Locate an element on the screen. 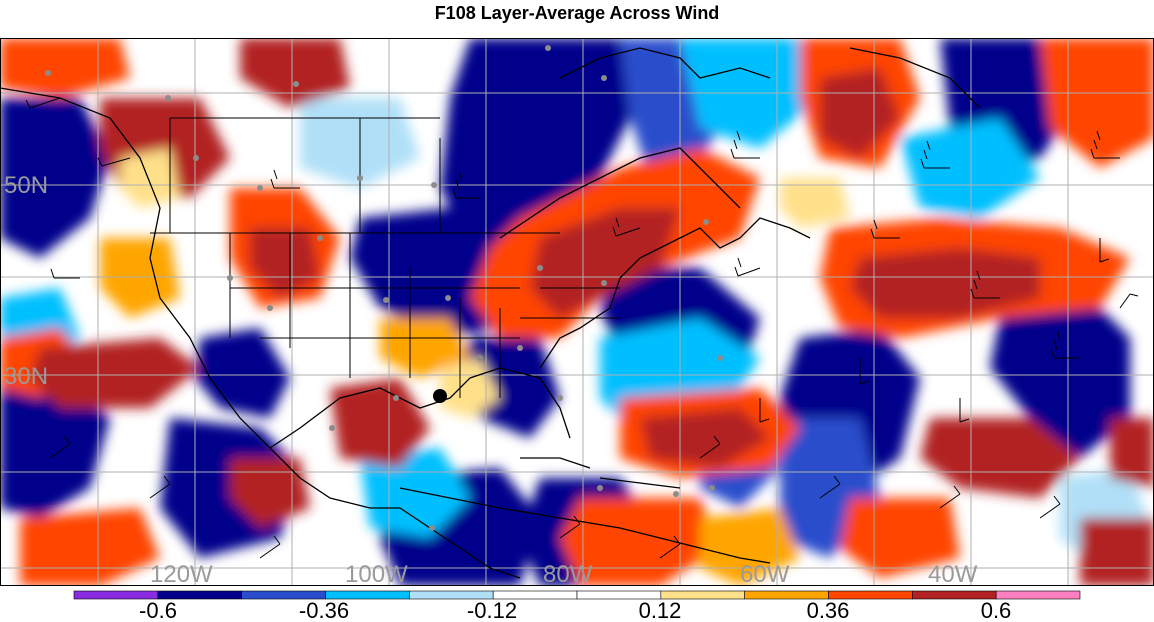 The width and height of the screenshot is (1154, 622). colorbar-swatches is located at coordinates (577, 595).